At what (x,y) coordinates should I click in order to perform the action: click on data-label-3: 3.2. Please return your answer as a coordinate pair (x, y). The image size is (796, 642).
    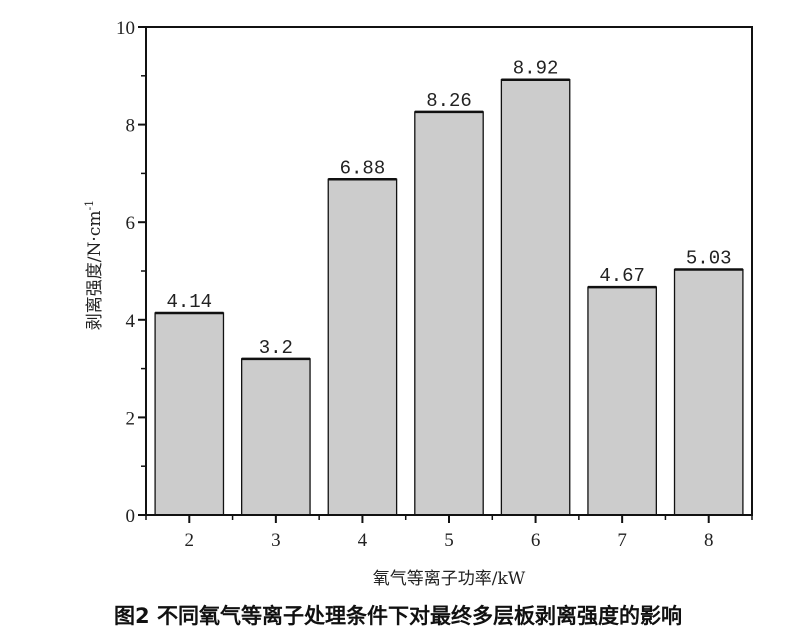
    Looking at the image, I should click on (276, 348).